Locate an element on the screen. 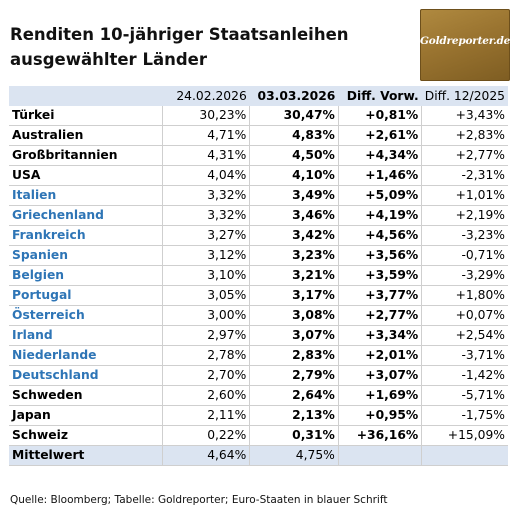 Image resolution: width=517 pixels, height=528 pixels. country-name: Niederlande is located at coordinates (86, 355).